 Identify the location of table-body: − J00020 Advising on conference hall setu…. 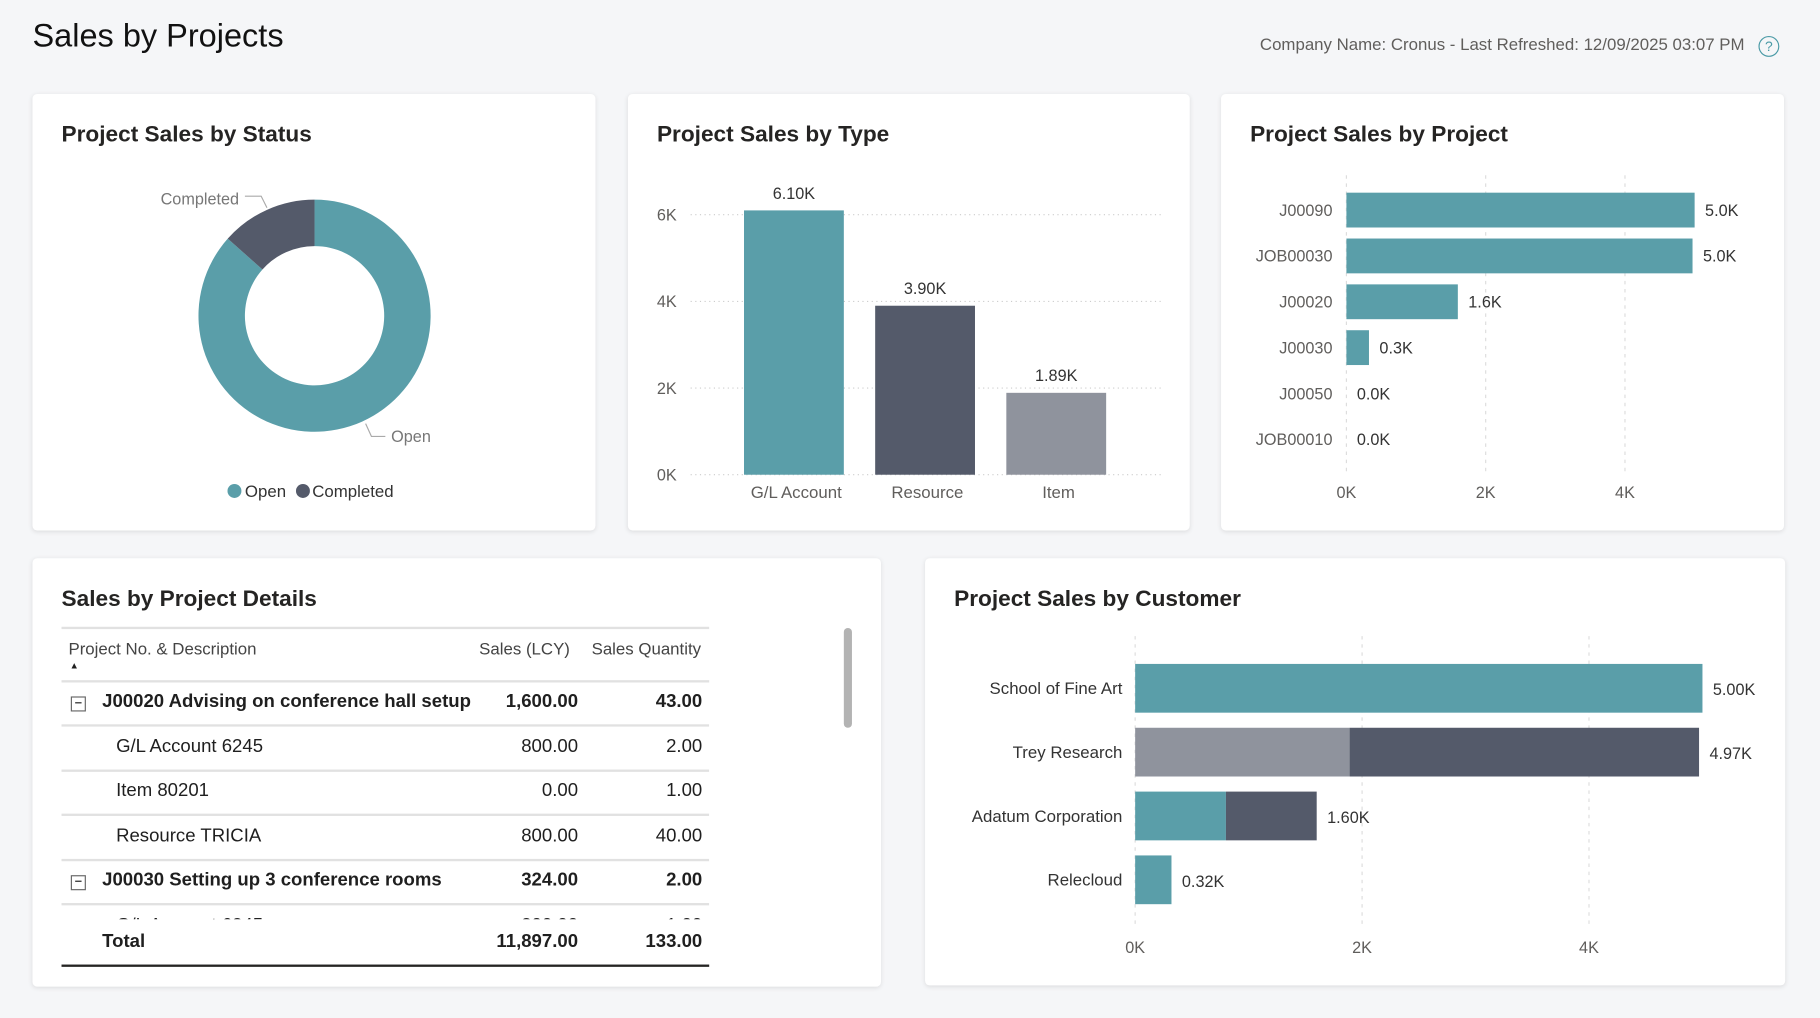
(385, 799).